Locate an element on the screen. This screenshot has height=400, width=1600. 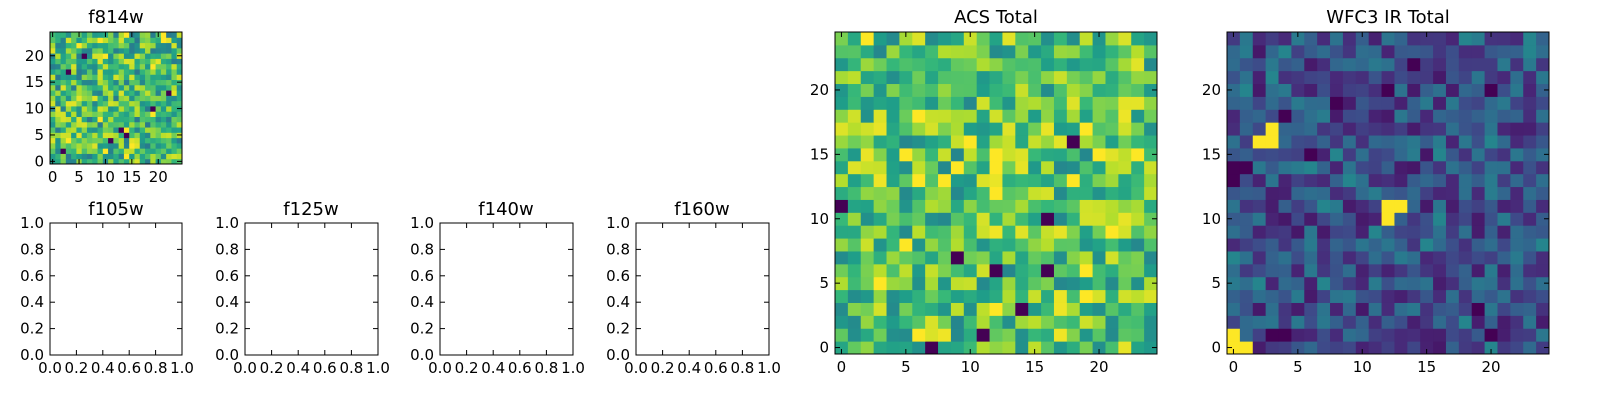
axes-frame is located at coordinates (116, 98).